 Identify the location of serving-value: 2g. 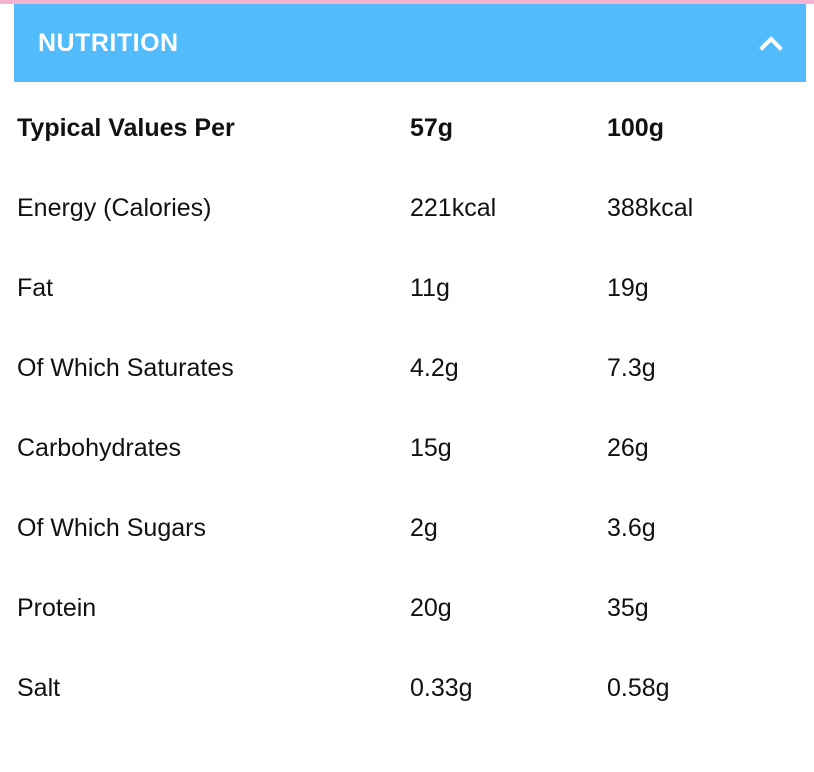
(424, 528).